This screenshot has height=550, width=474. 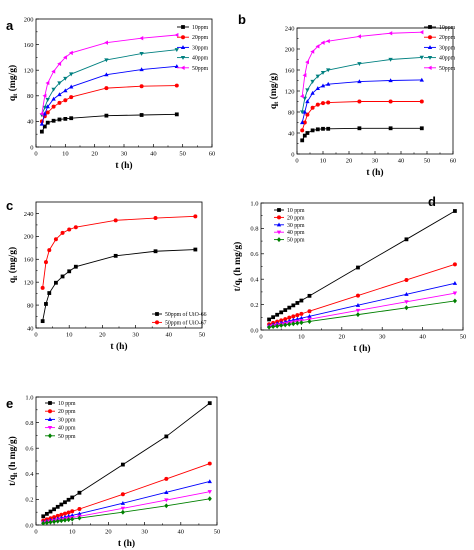 What do you see at coordinates (10, 25) in the screenshot?
I see `panel-label: a` at bounding box center [10, 25].